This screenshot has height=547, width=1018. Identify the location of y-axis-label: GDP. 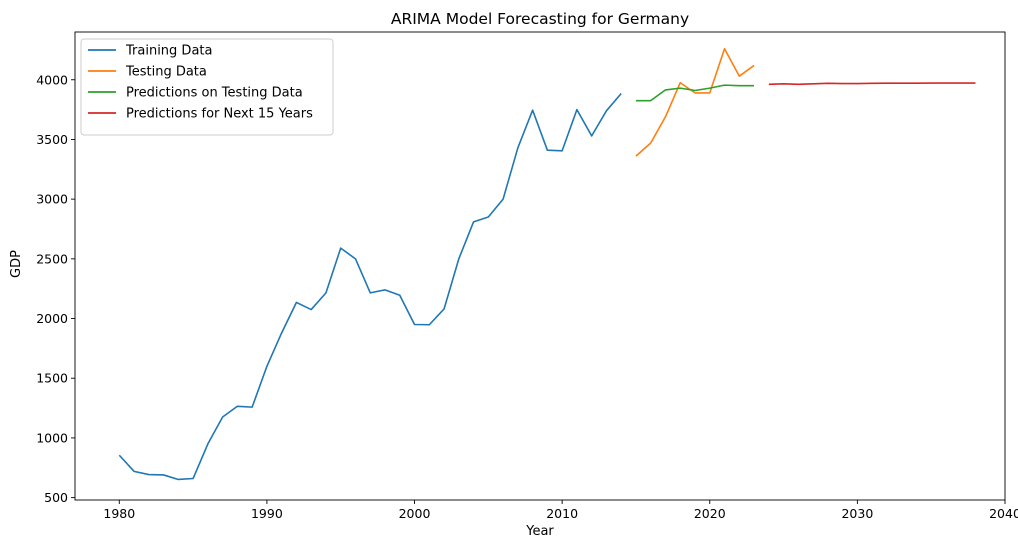
(16, 264).